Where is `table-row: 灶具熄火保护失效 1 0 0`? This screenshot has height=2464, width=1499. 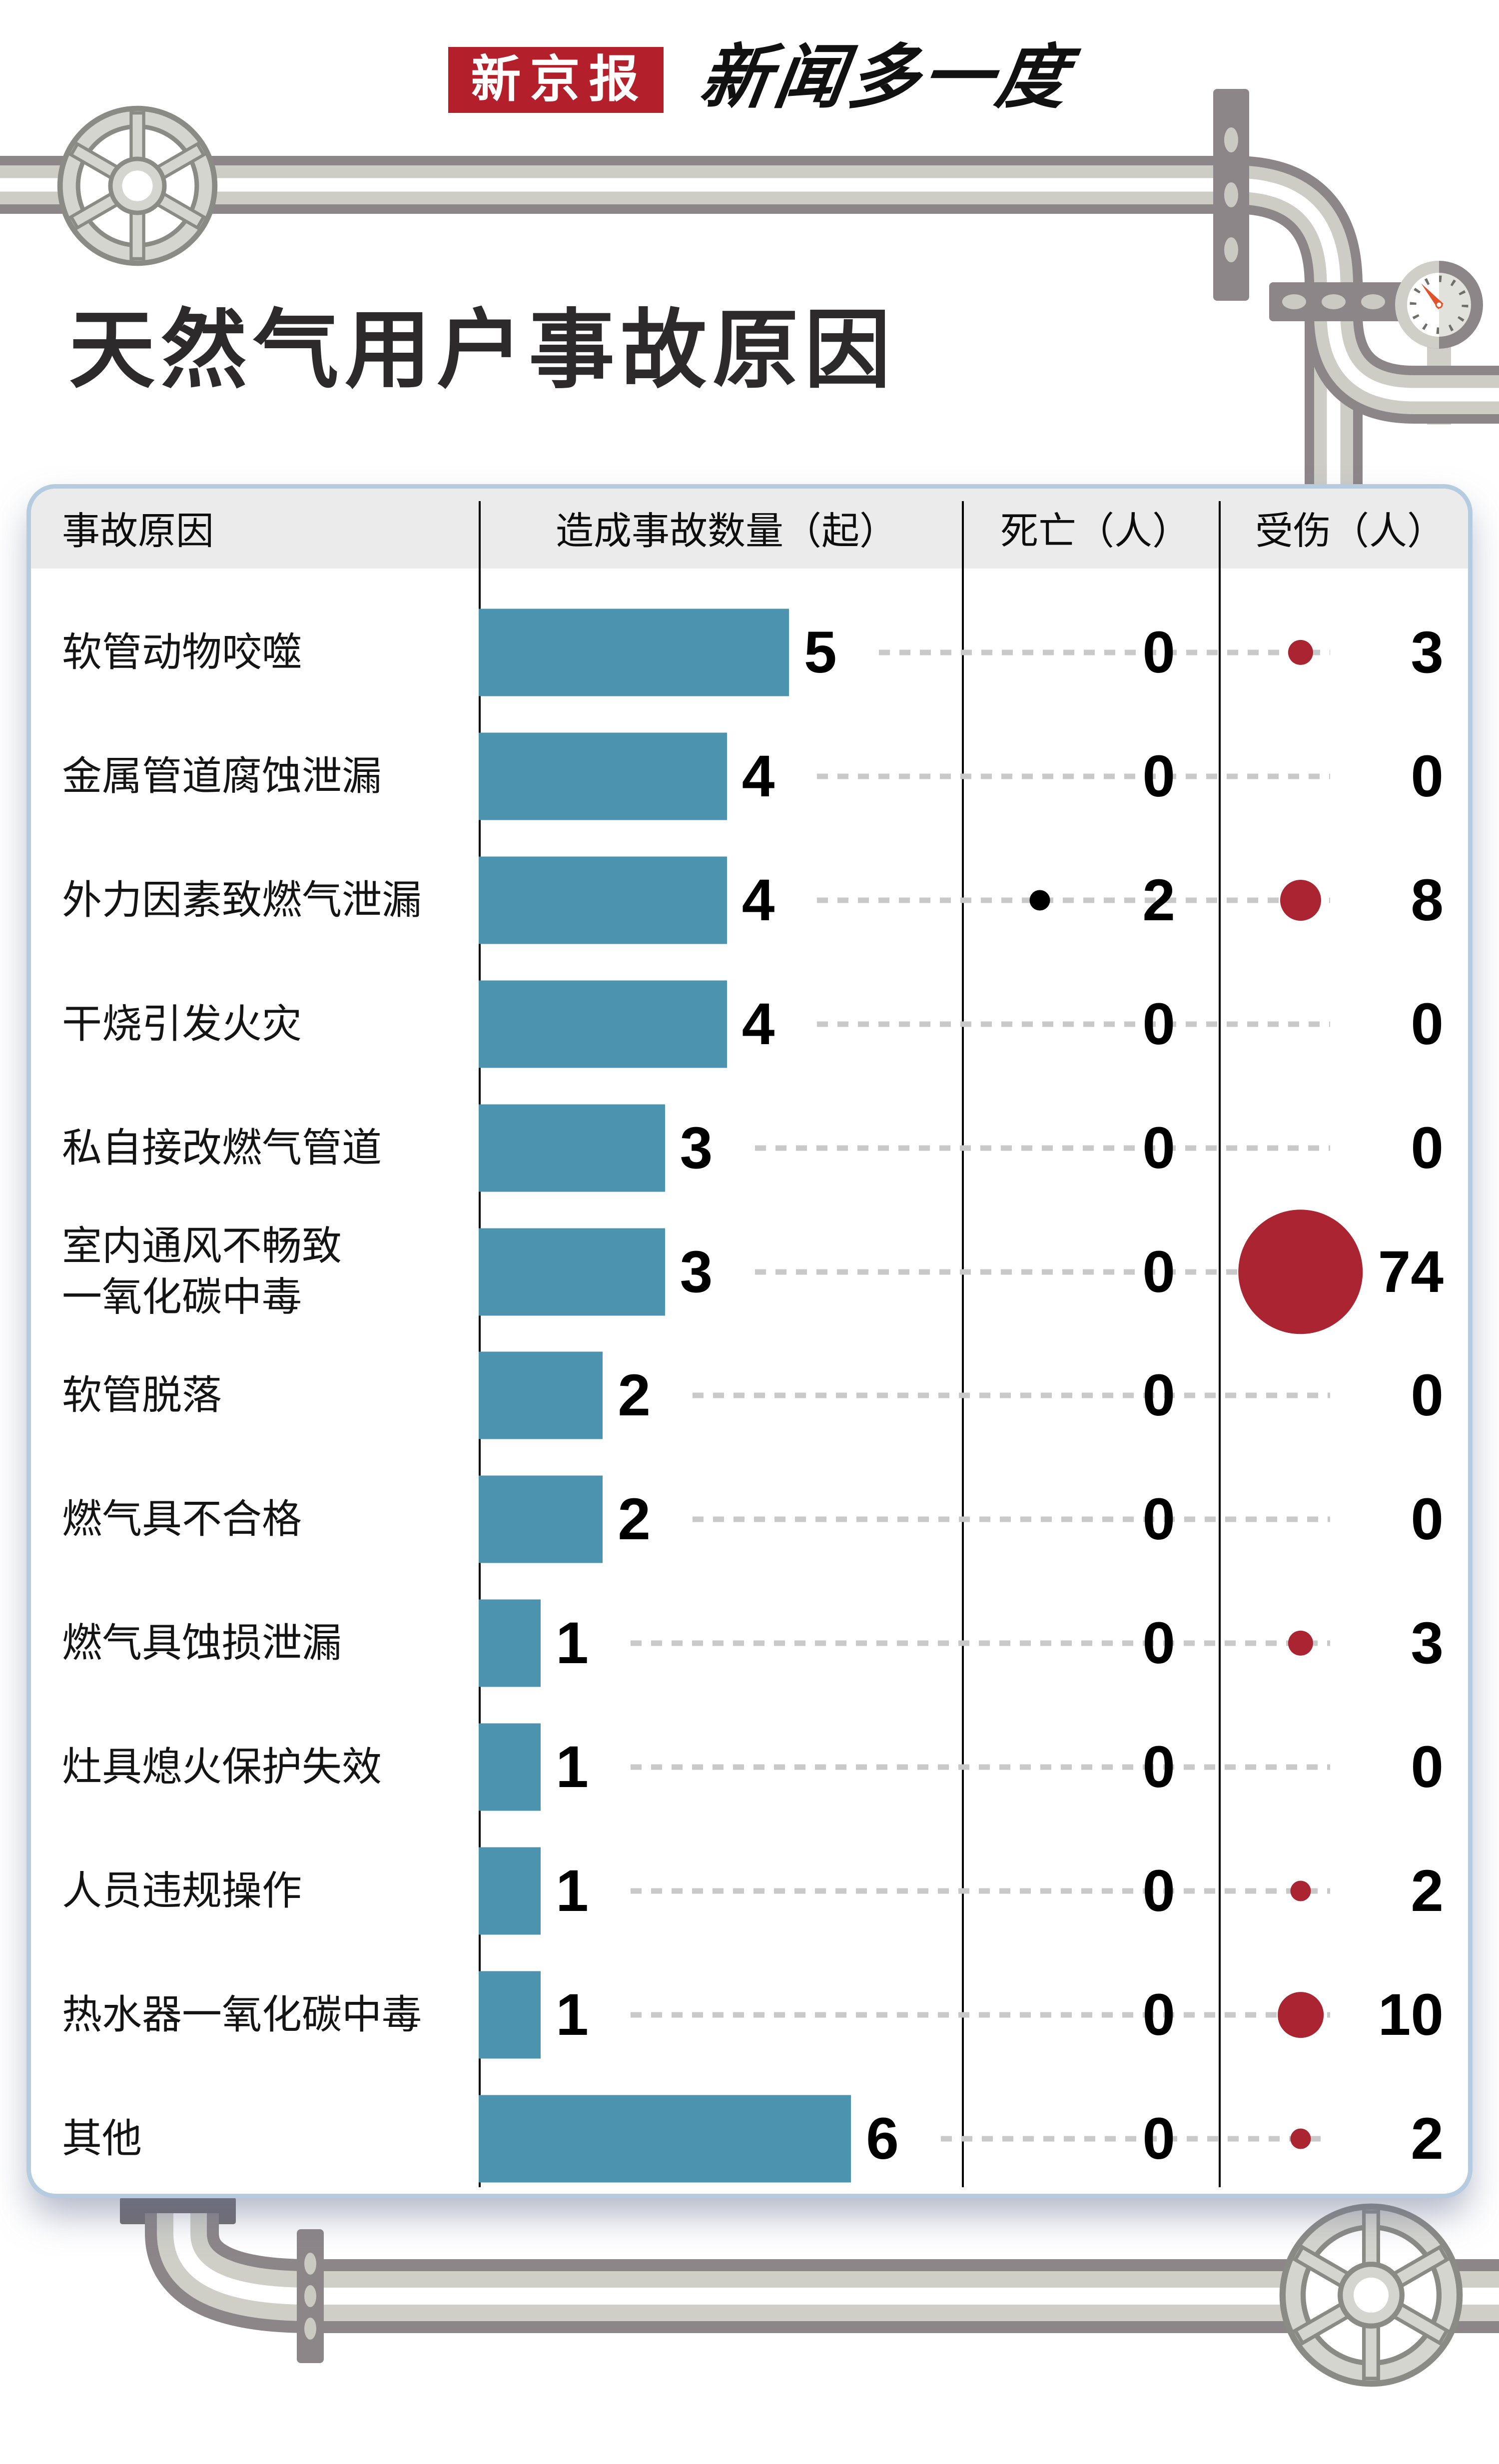
table-row: 灶具熄火保护失效 1 0 0 is located at coordinates (749, 1767).